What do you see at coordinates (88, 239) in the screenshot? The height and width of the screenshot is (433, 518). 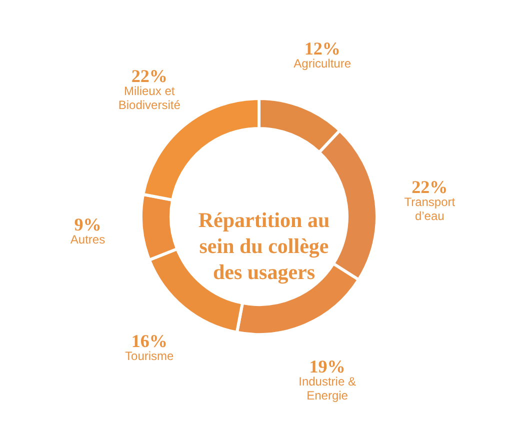 I see `slice-label: Autres` at bounding box center [88, 239].